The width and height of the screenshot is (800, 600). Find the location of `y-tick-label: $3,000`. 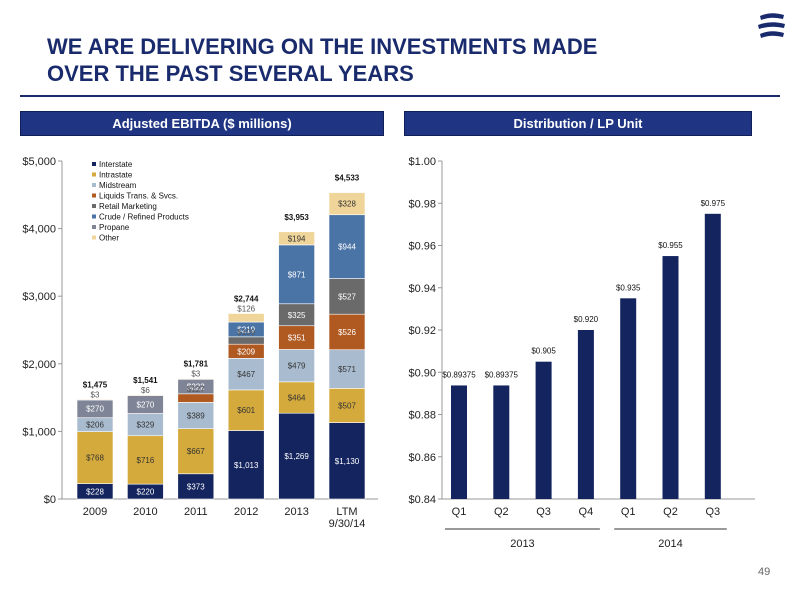

y-tick-label: $3,000 is located at coordinates (39, 297).